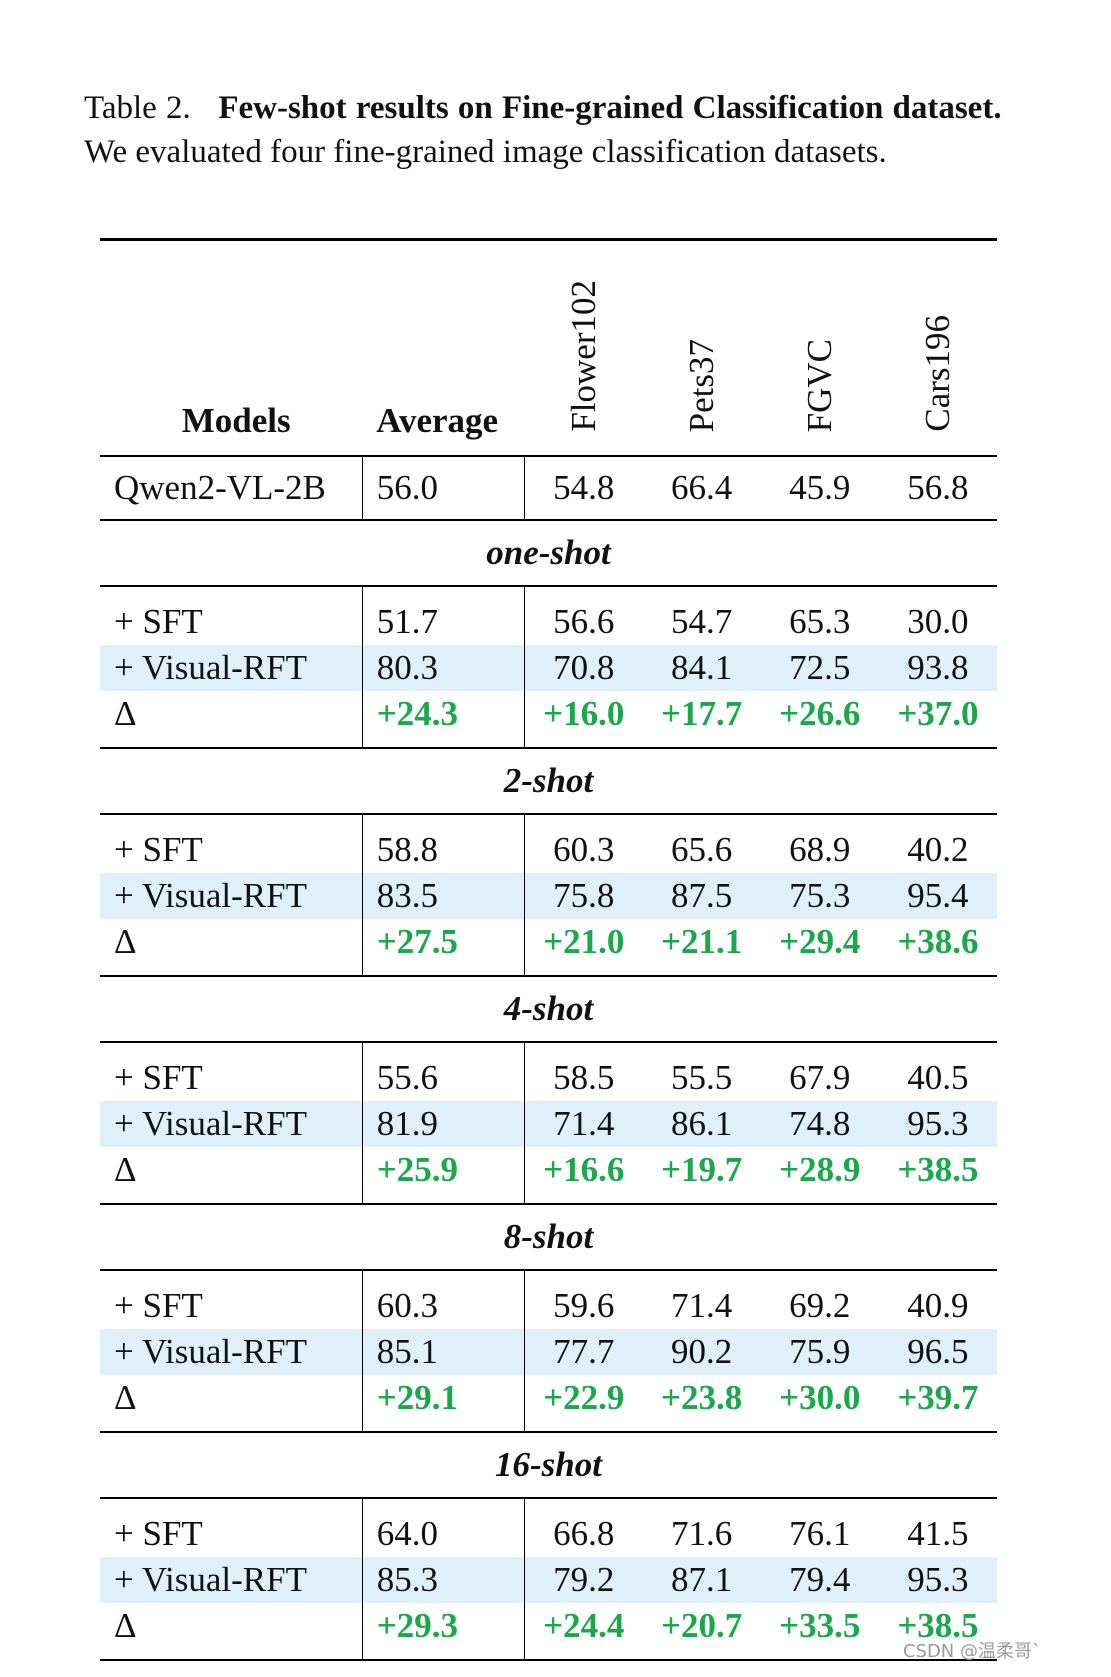 Image resolution: width=1111 pixels, height=1677 pixels. What do you see at coordinates (819, 896) in the screenshot?
I see `row-fgvc: 75.3` at bounding box center [819, 896].